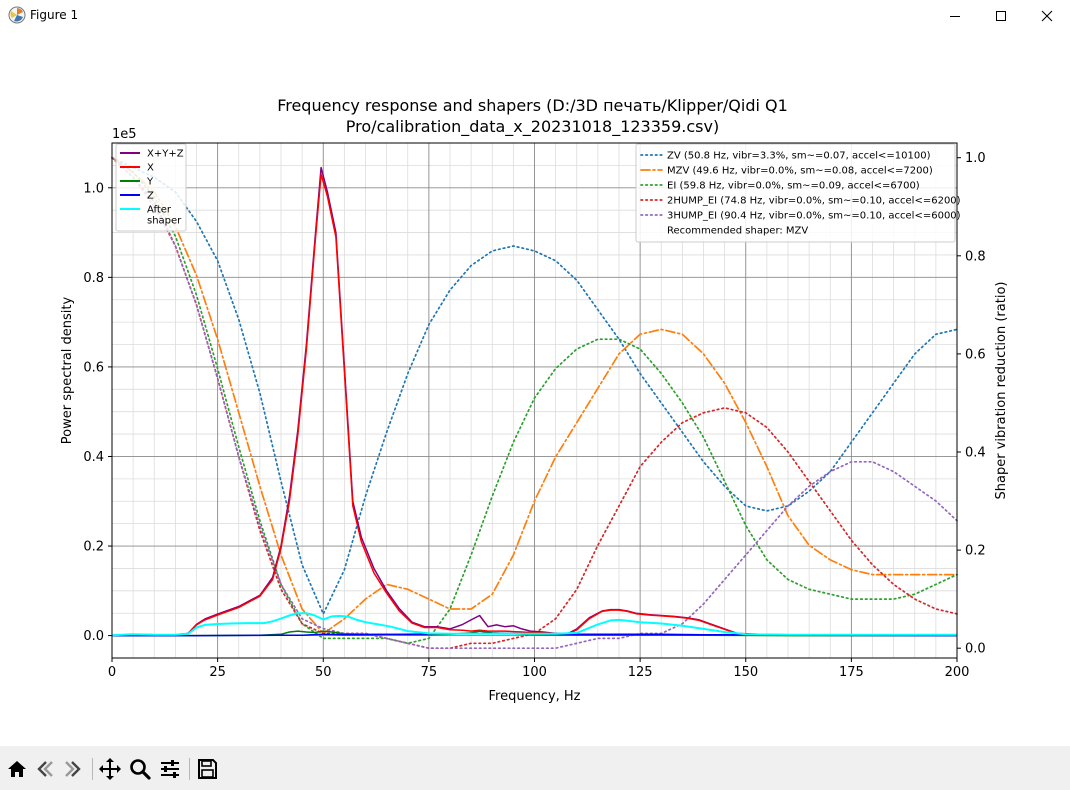 This screenshot has height=790, width=1070. What do you see at coordinates (150, 196) in the screenshot?
I see `legend-left-label-3: Z` at bounding box center [150, 196].